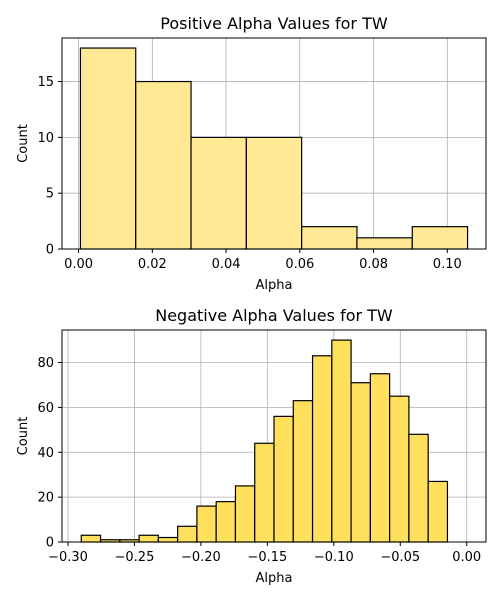  What do you see at coordinates (45, 498) in the screenshot?
I see `bottom-ytick-label: 20` at bounding box center [45, 498].